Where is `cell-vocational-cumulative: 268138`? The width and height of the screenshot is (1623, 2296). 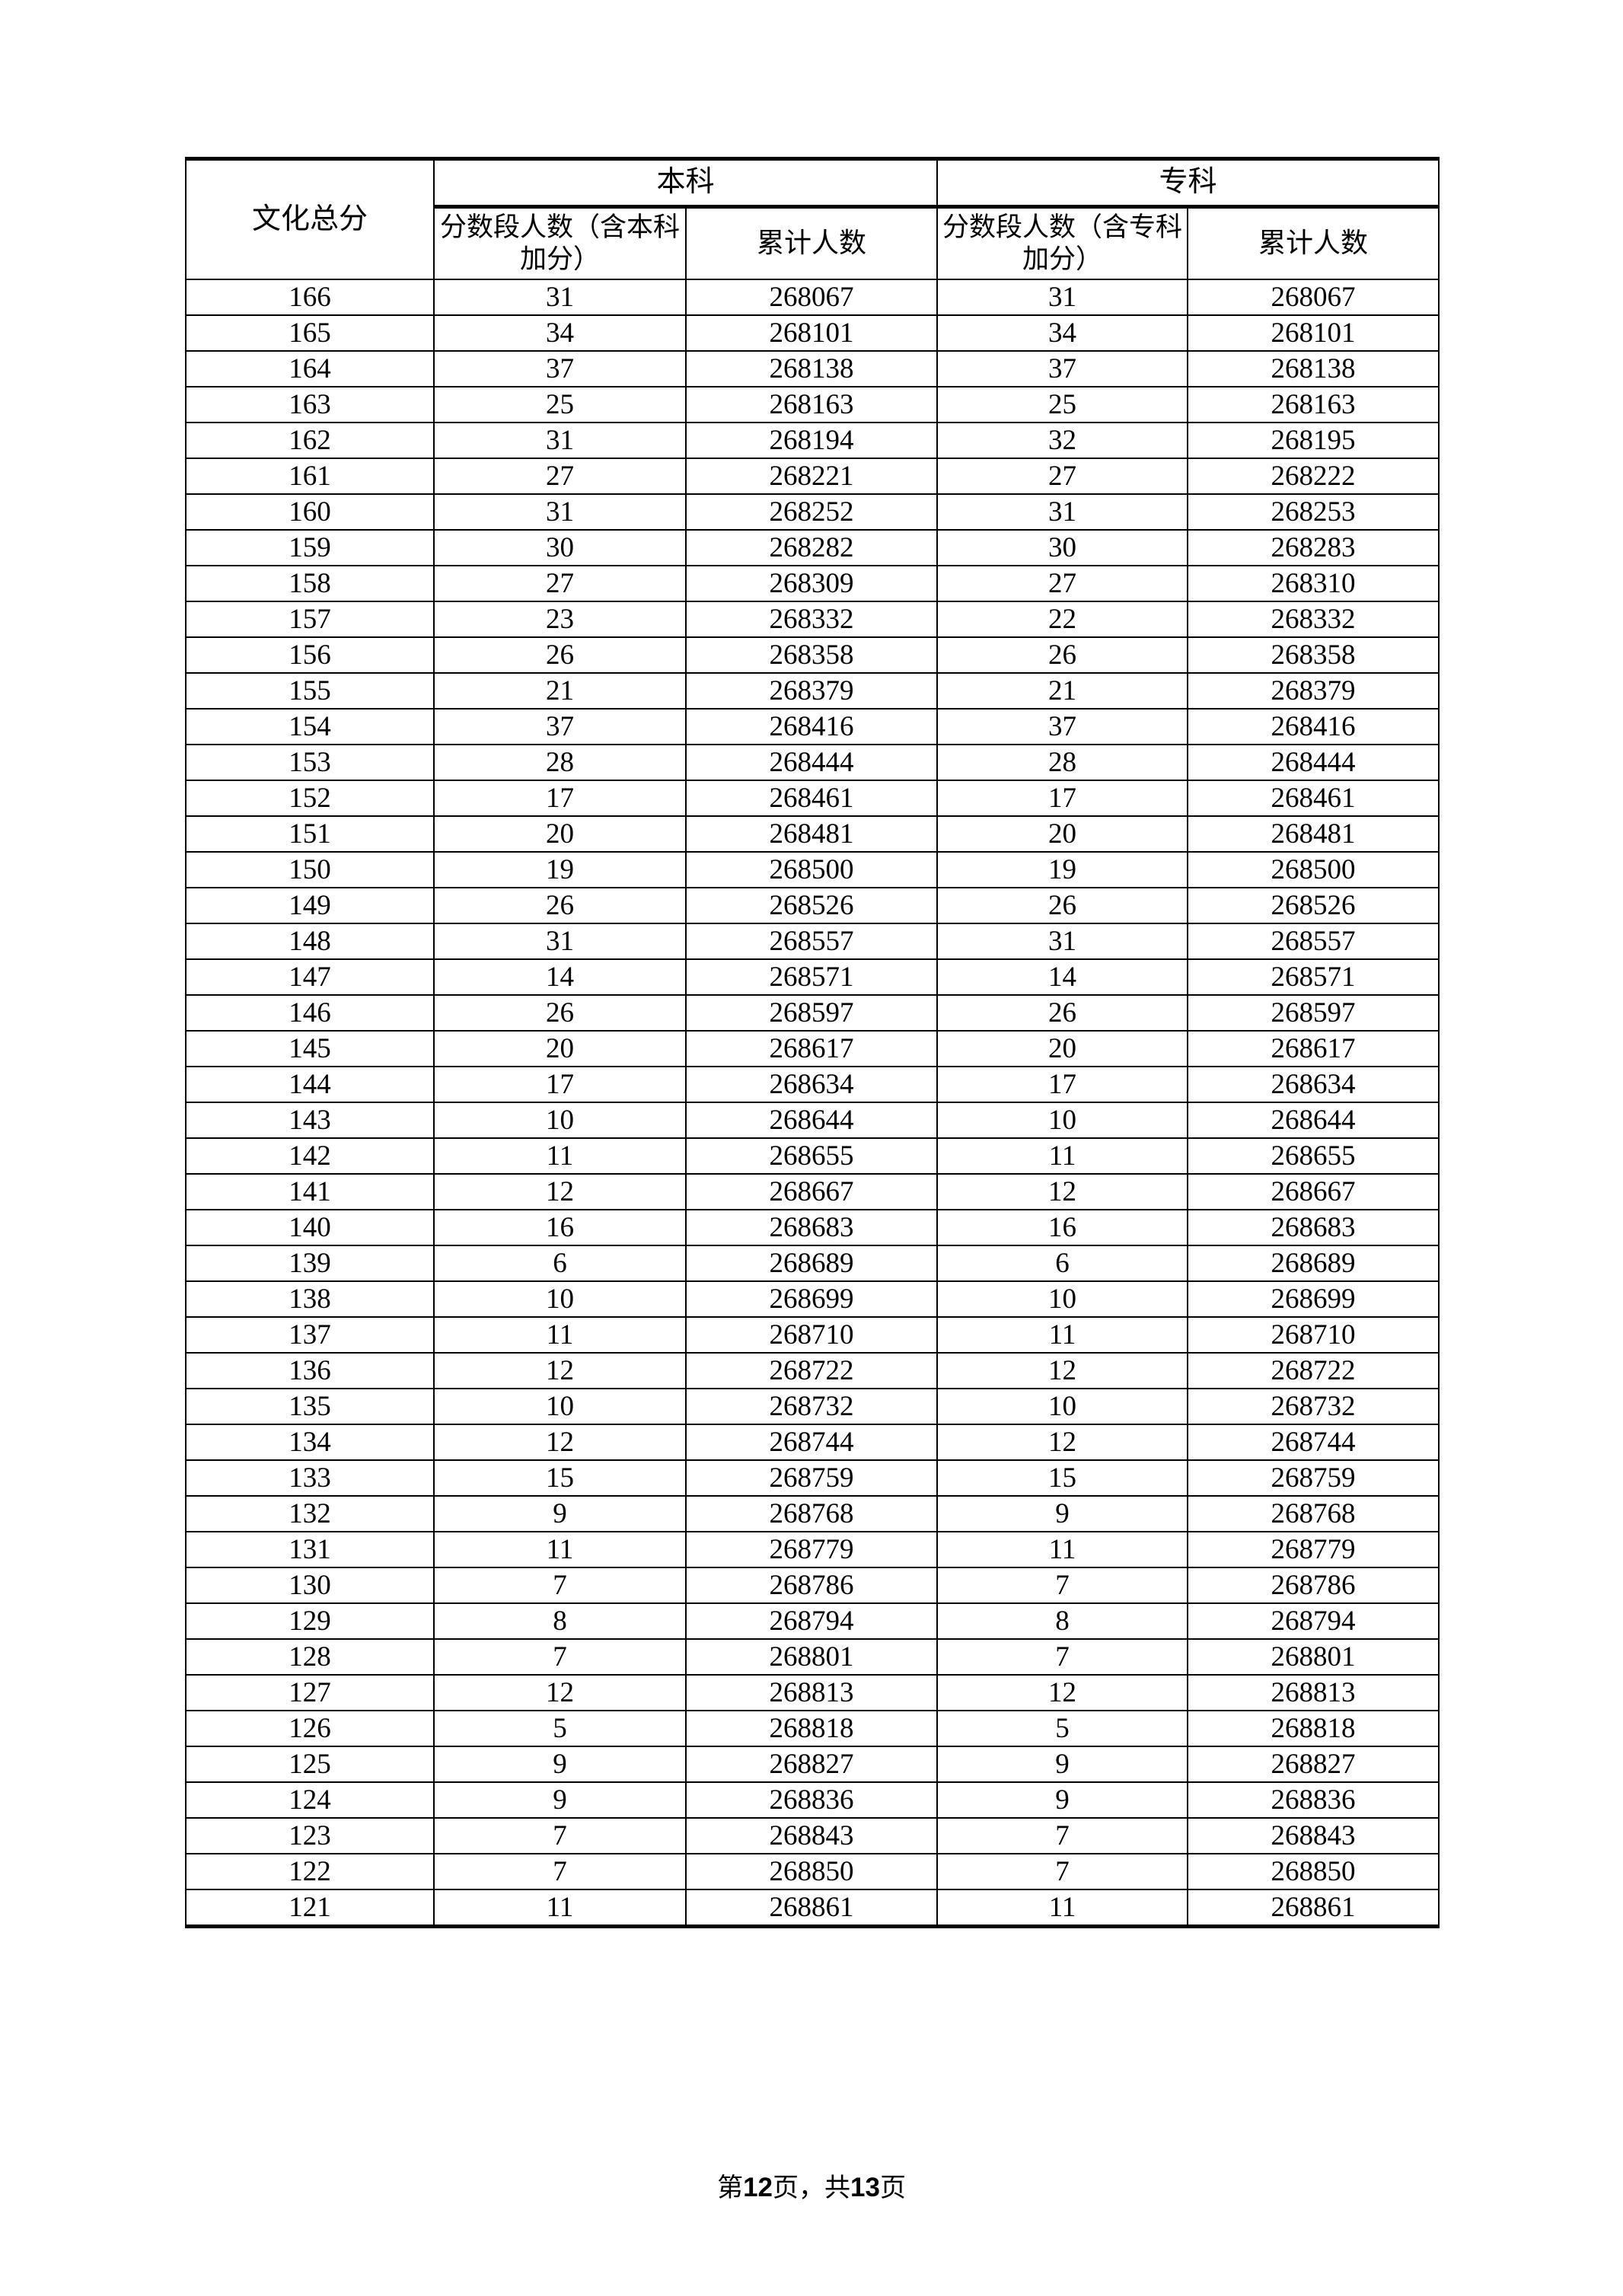 cell-vocational-cumulative: 268138 is located at coordinates (1313, 369).